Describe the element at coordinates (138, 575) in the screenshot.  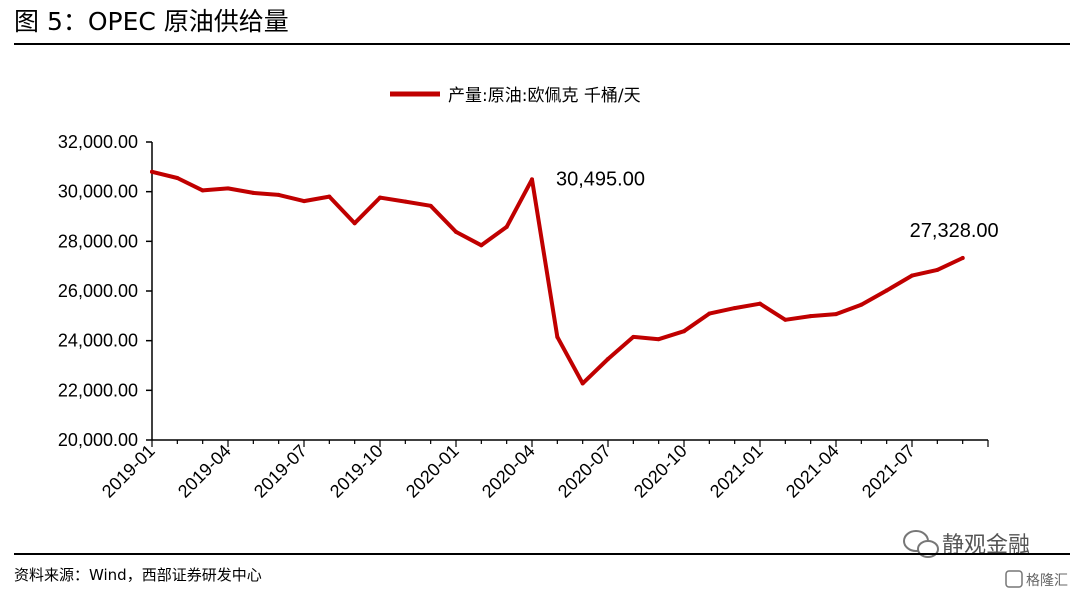
I see `source-note: 资料来源：Wind，西部证券研发中心` at that location.